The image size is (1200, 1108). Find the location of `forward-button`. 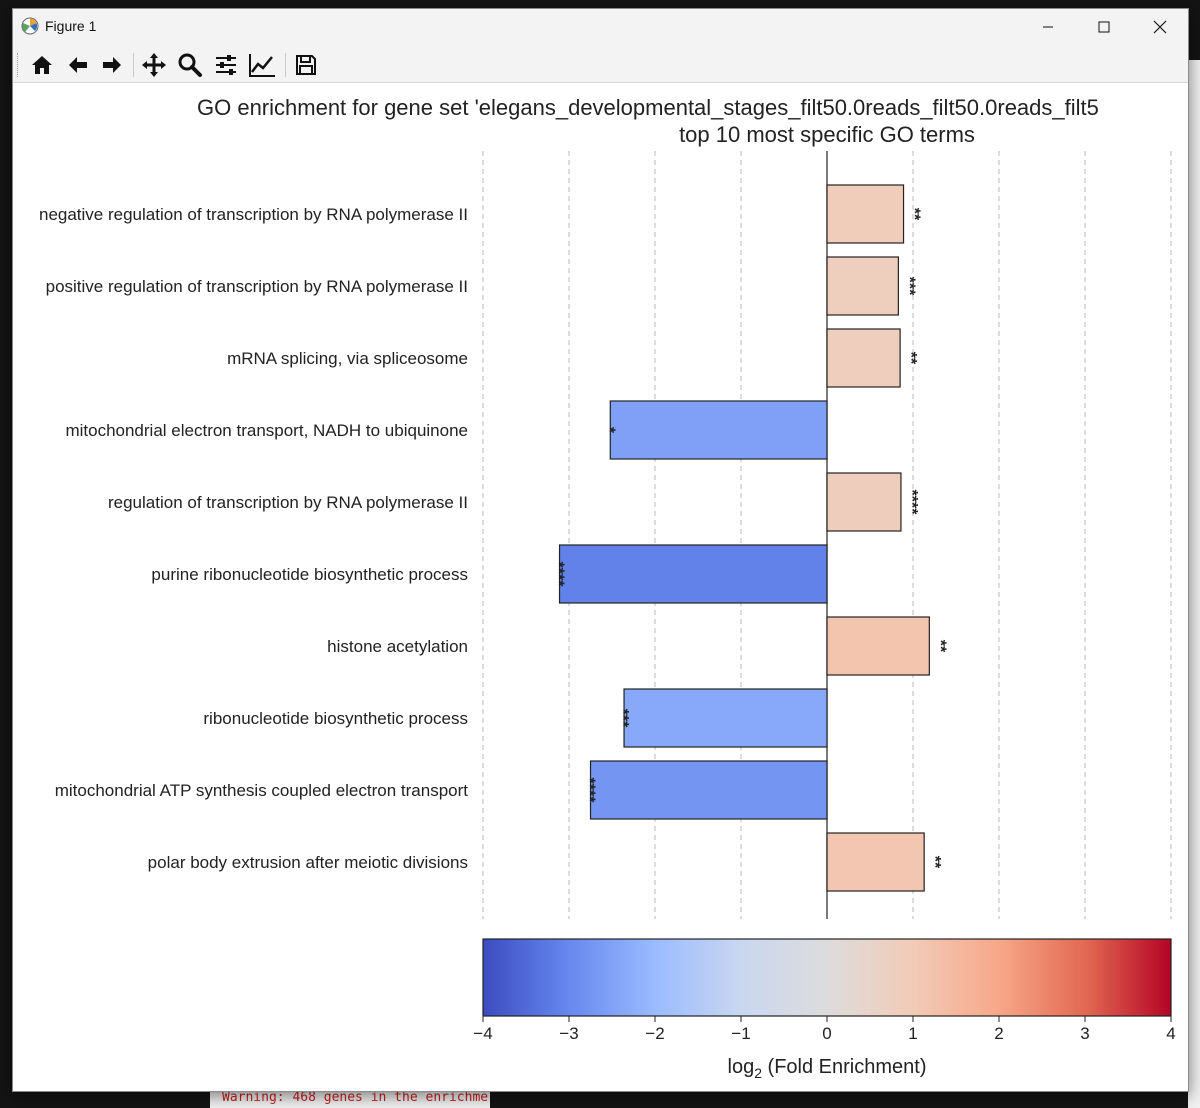

forward-button is located at coordinates (112, 65).